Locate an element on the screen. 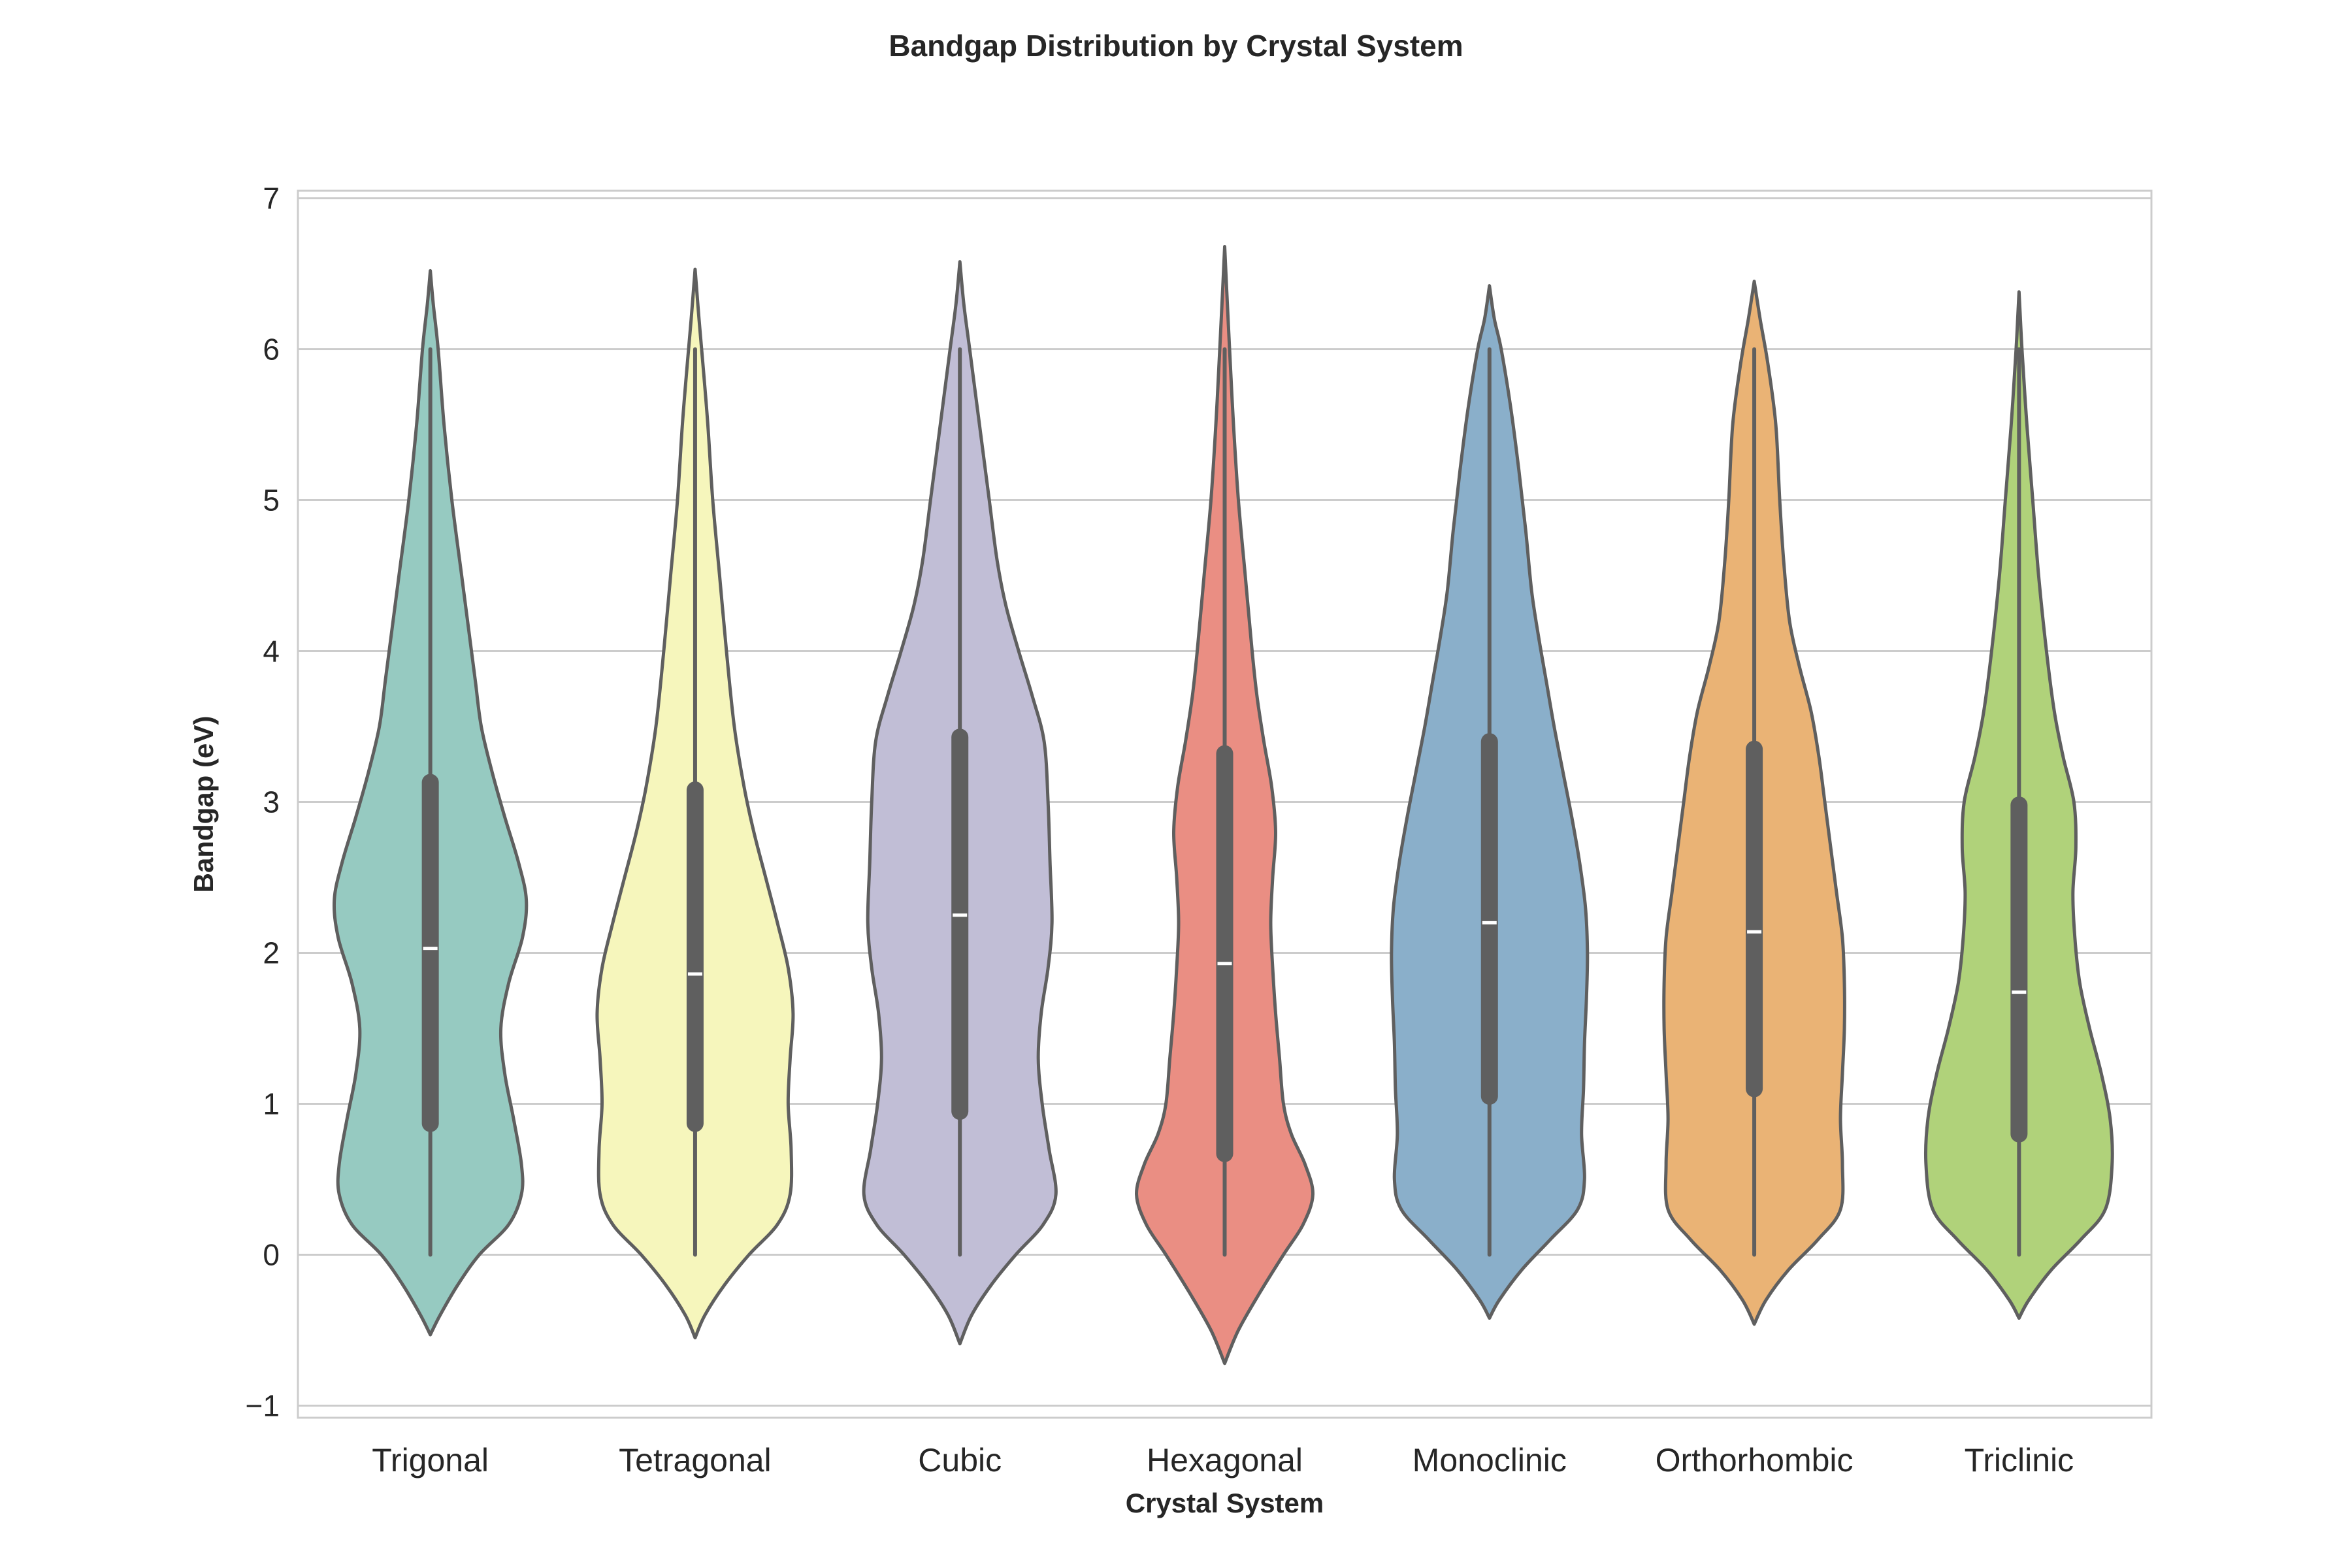  y-tick-label: 3 is located at coordinates (271, 802).